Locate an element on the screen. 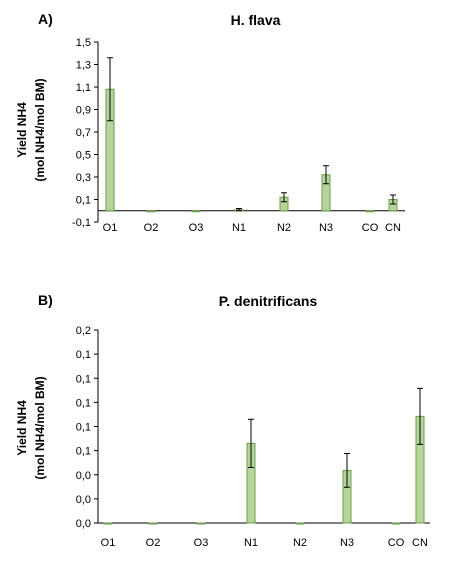 The height and width of the screenshot is (570, 452). chart-title: P. denitrificans is located at coordinates (268, 301).